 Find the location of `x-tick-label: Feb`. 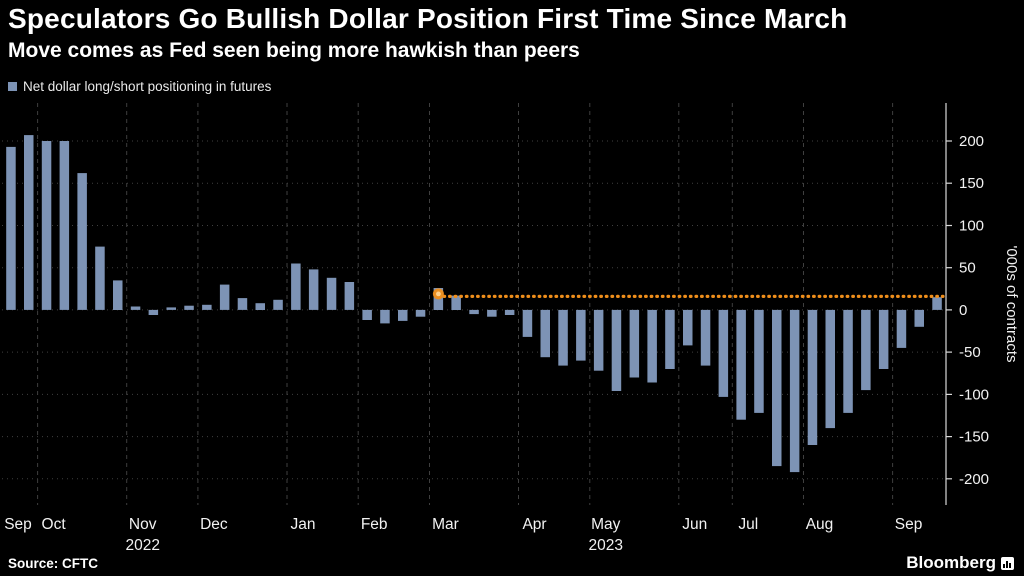

x-tick-label: Feb is located at coordinates (374, 524).